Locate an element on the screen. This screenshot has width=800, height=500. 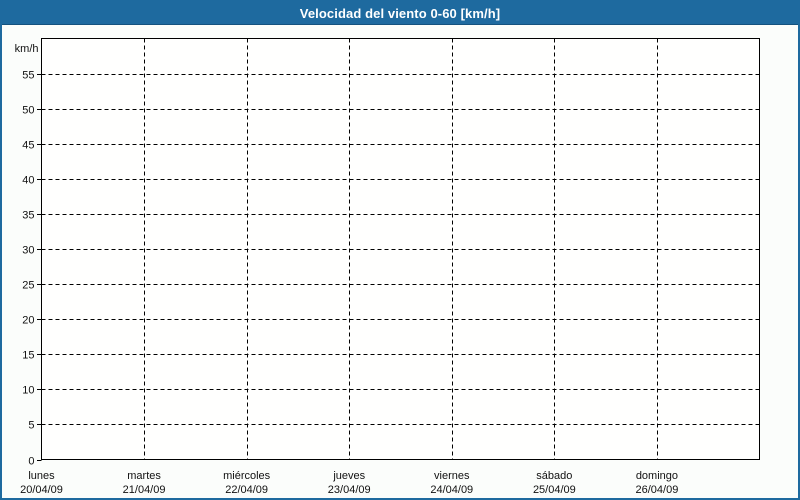
chart-title: Velocidad del viento 0-60 [km/h] is located at coordinates (400, 13).